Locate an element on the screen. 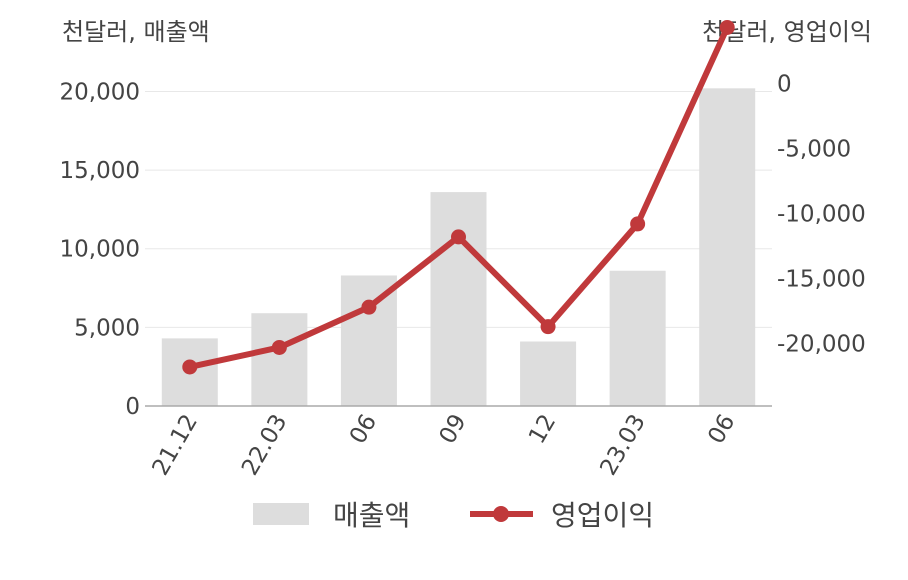 The height and width of the screenshot is (580, 908). left-tick-label: 0 is located at coordinates (132, 407).